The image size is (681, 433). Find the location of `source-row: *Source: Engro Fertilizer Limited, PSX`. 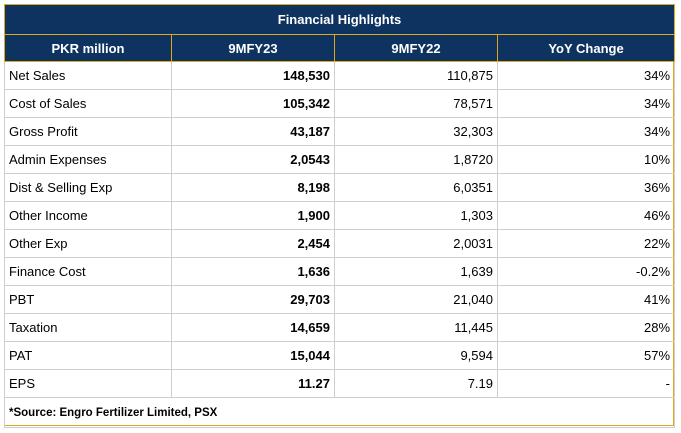

source-row: *Source: Engro Fertilizer Limited, PSX is located at coordinates (339, 412).